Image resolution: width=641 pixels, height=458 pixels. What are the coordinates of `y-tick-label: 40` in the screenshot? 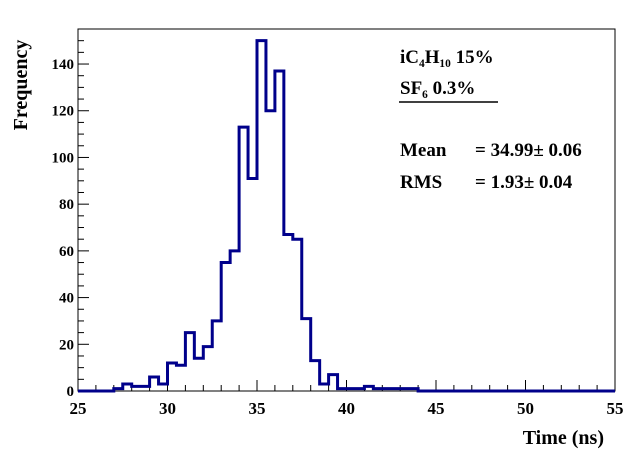 It's located at (66, 299).